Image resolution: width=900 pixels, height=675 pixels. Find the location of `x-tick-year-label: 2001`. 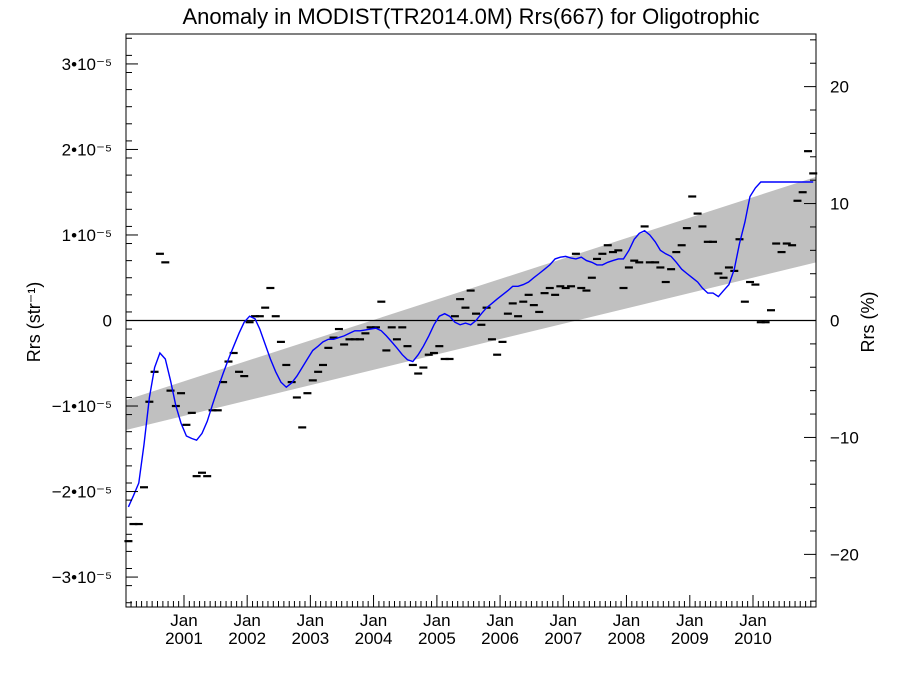

x-tick-year-label: 2001 is located at coordinates (184, 638).